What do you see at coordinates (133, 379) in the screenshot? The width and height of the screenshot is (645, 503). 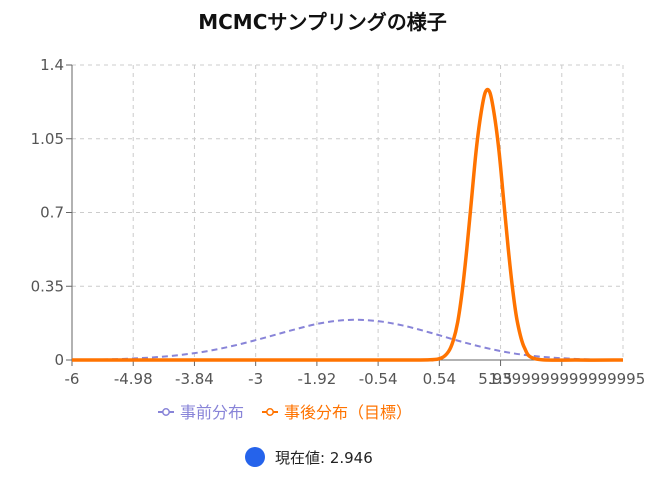 I see `x-tick-label: -4.98` at bounding box center [133, 379].